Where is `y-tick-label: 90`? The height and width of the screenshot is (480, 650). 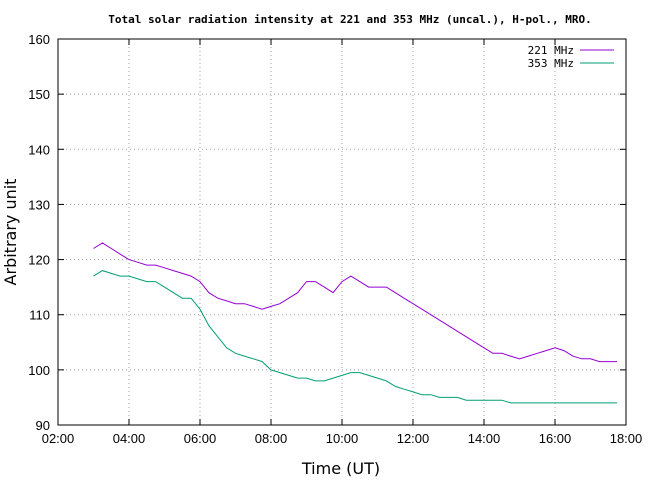 y-tick-label: 90 is located at coordinates (43, 425).